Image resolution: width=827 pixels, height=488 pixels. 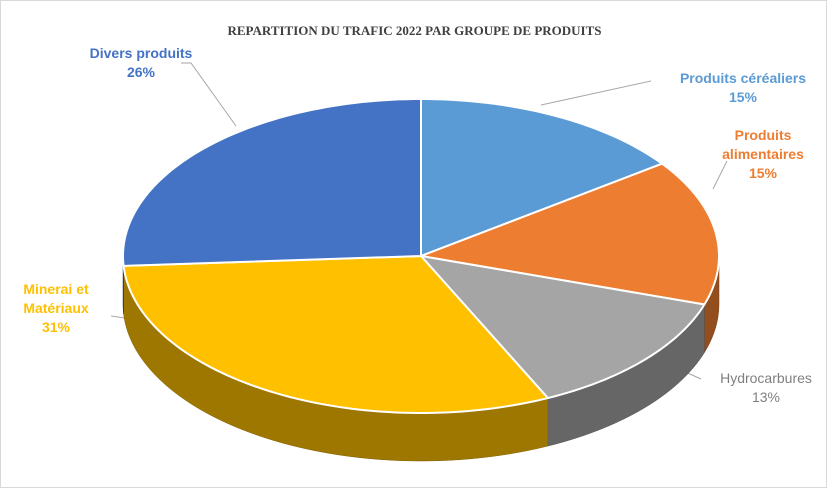 What do you see at coordinates (743, 88) in the screenshot?
I see `data-label: Produits céréaliers 15%` at bounding box center [743, 88].